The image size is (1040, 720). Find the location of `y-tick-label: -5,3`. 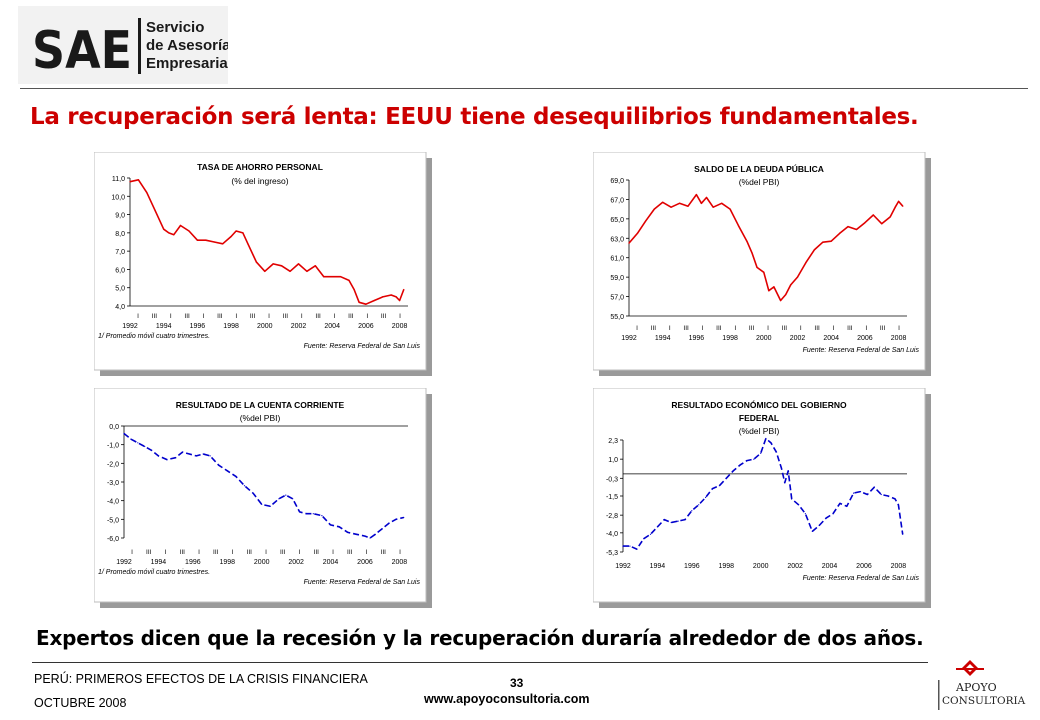

y-tick-label: -5,3 is located at coordinates (612, 553).